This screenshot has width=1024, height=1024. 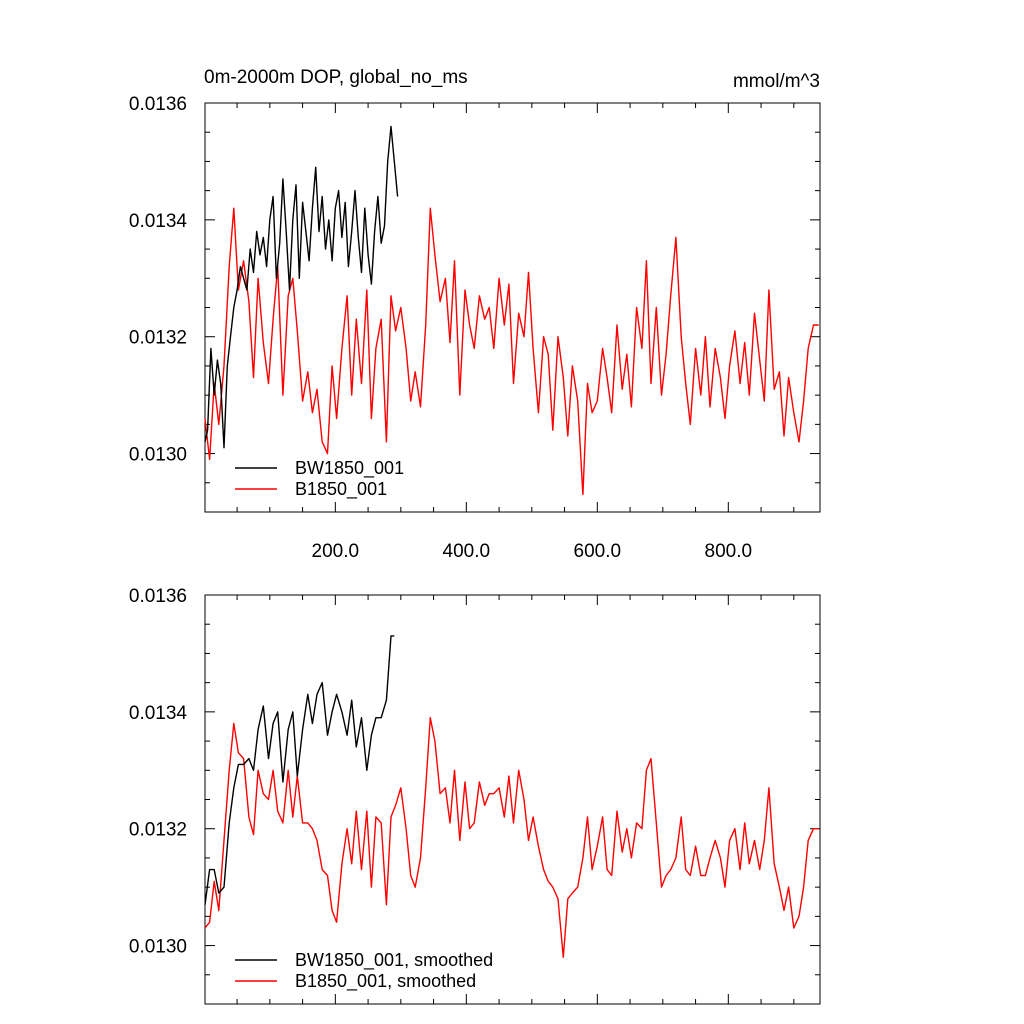 I want to click on series-line-b1850-001-smoothed, so click(x=511, y=837).